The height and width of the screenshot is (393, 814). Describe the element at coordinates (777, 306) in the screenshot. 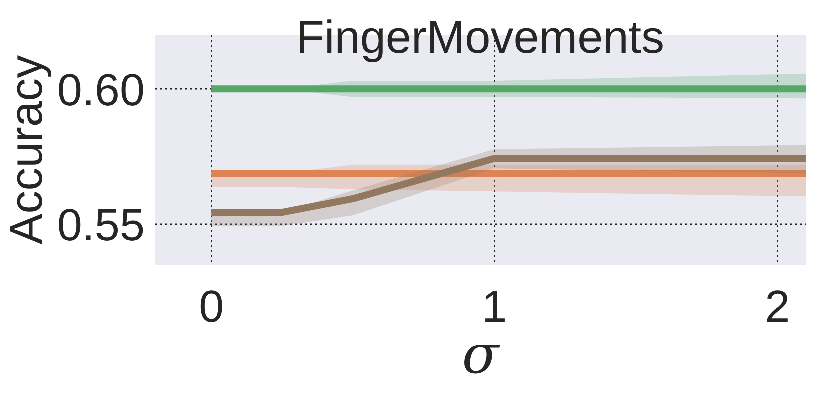

I see `x-tick-label: 2` at that location.